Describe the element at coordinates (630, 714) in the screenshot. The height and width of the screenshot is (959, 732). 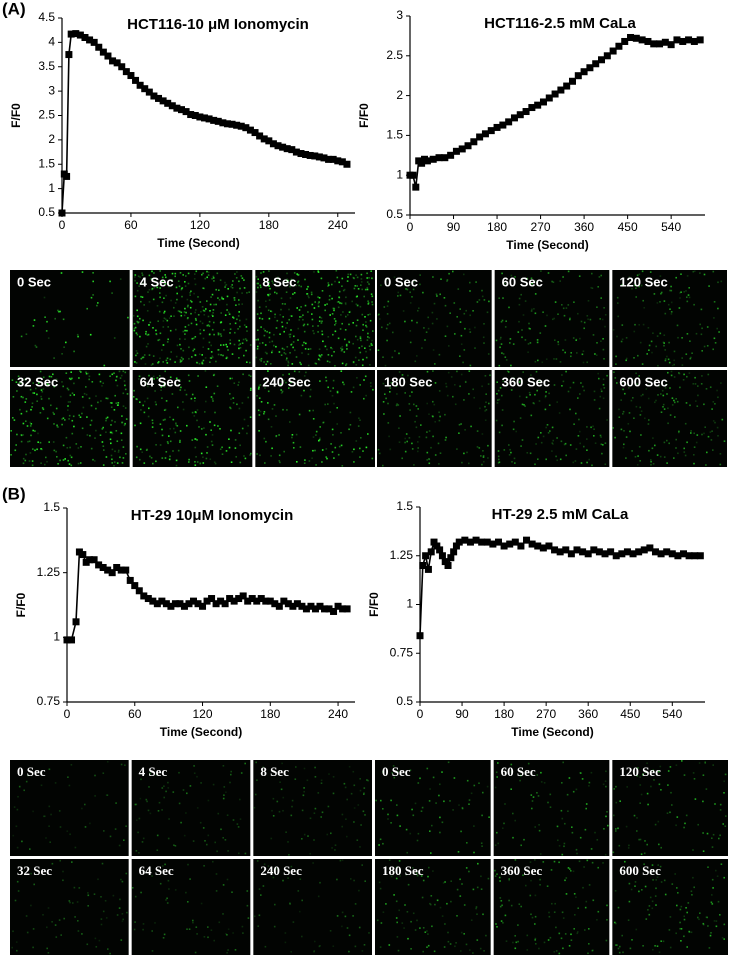
I see `x-tick-label: 450` at that location.